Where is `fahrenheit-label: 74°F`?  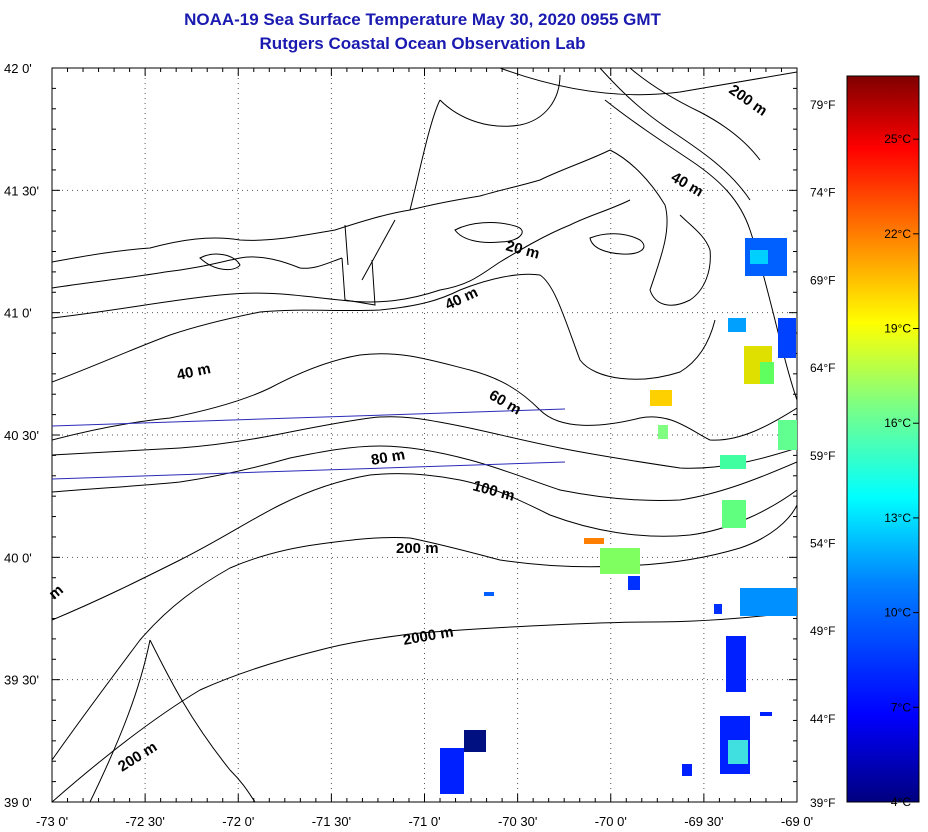 fahrenheit-label: 74°F is located at coordinates (822, 193).